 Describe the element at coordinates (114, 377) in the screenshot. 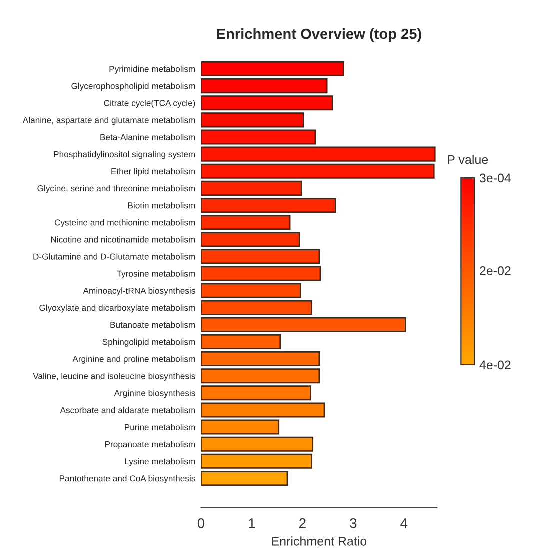

I see `y-tick-label: Valine, leucine and isoleucine biosynthesis` at that location.